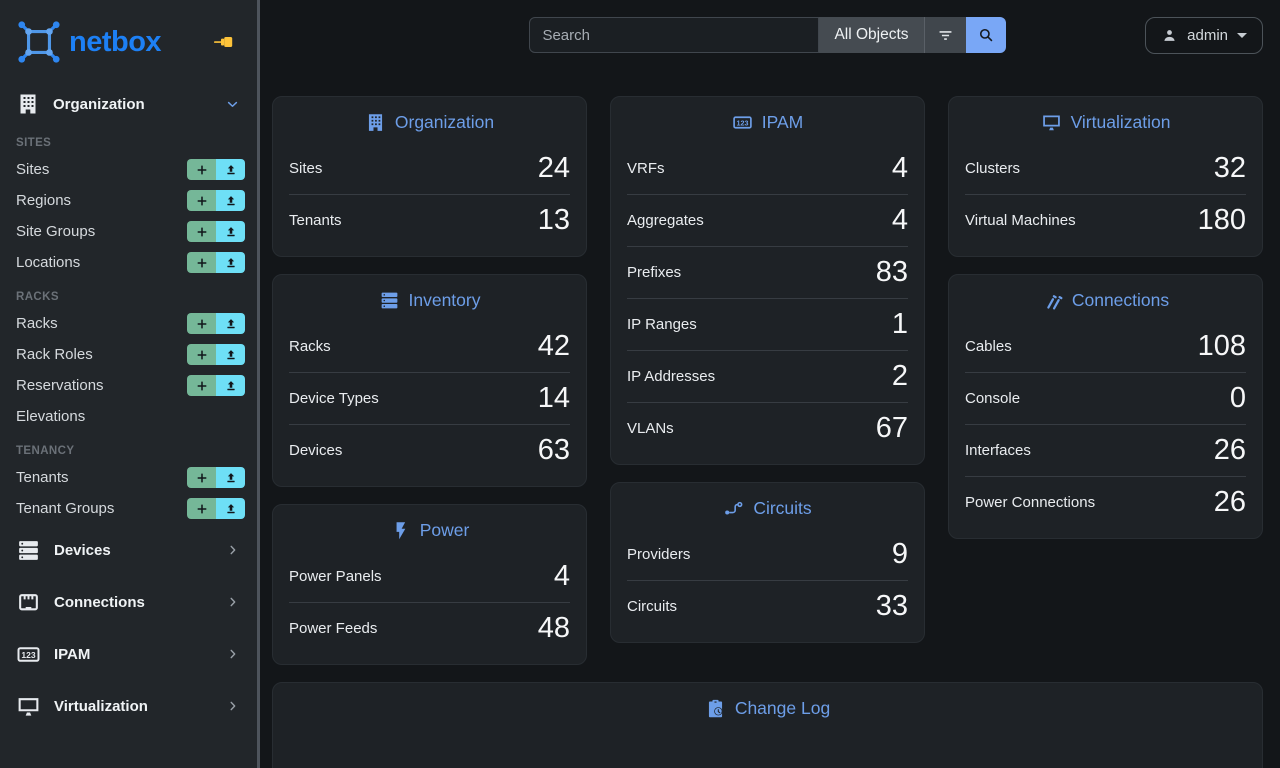 Image resolution: width=1280 pixels, height=768 pixels. I want to click on ethernet-icon, so click(28, 602).